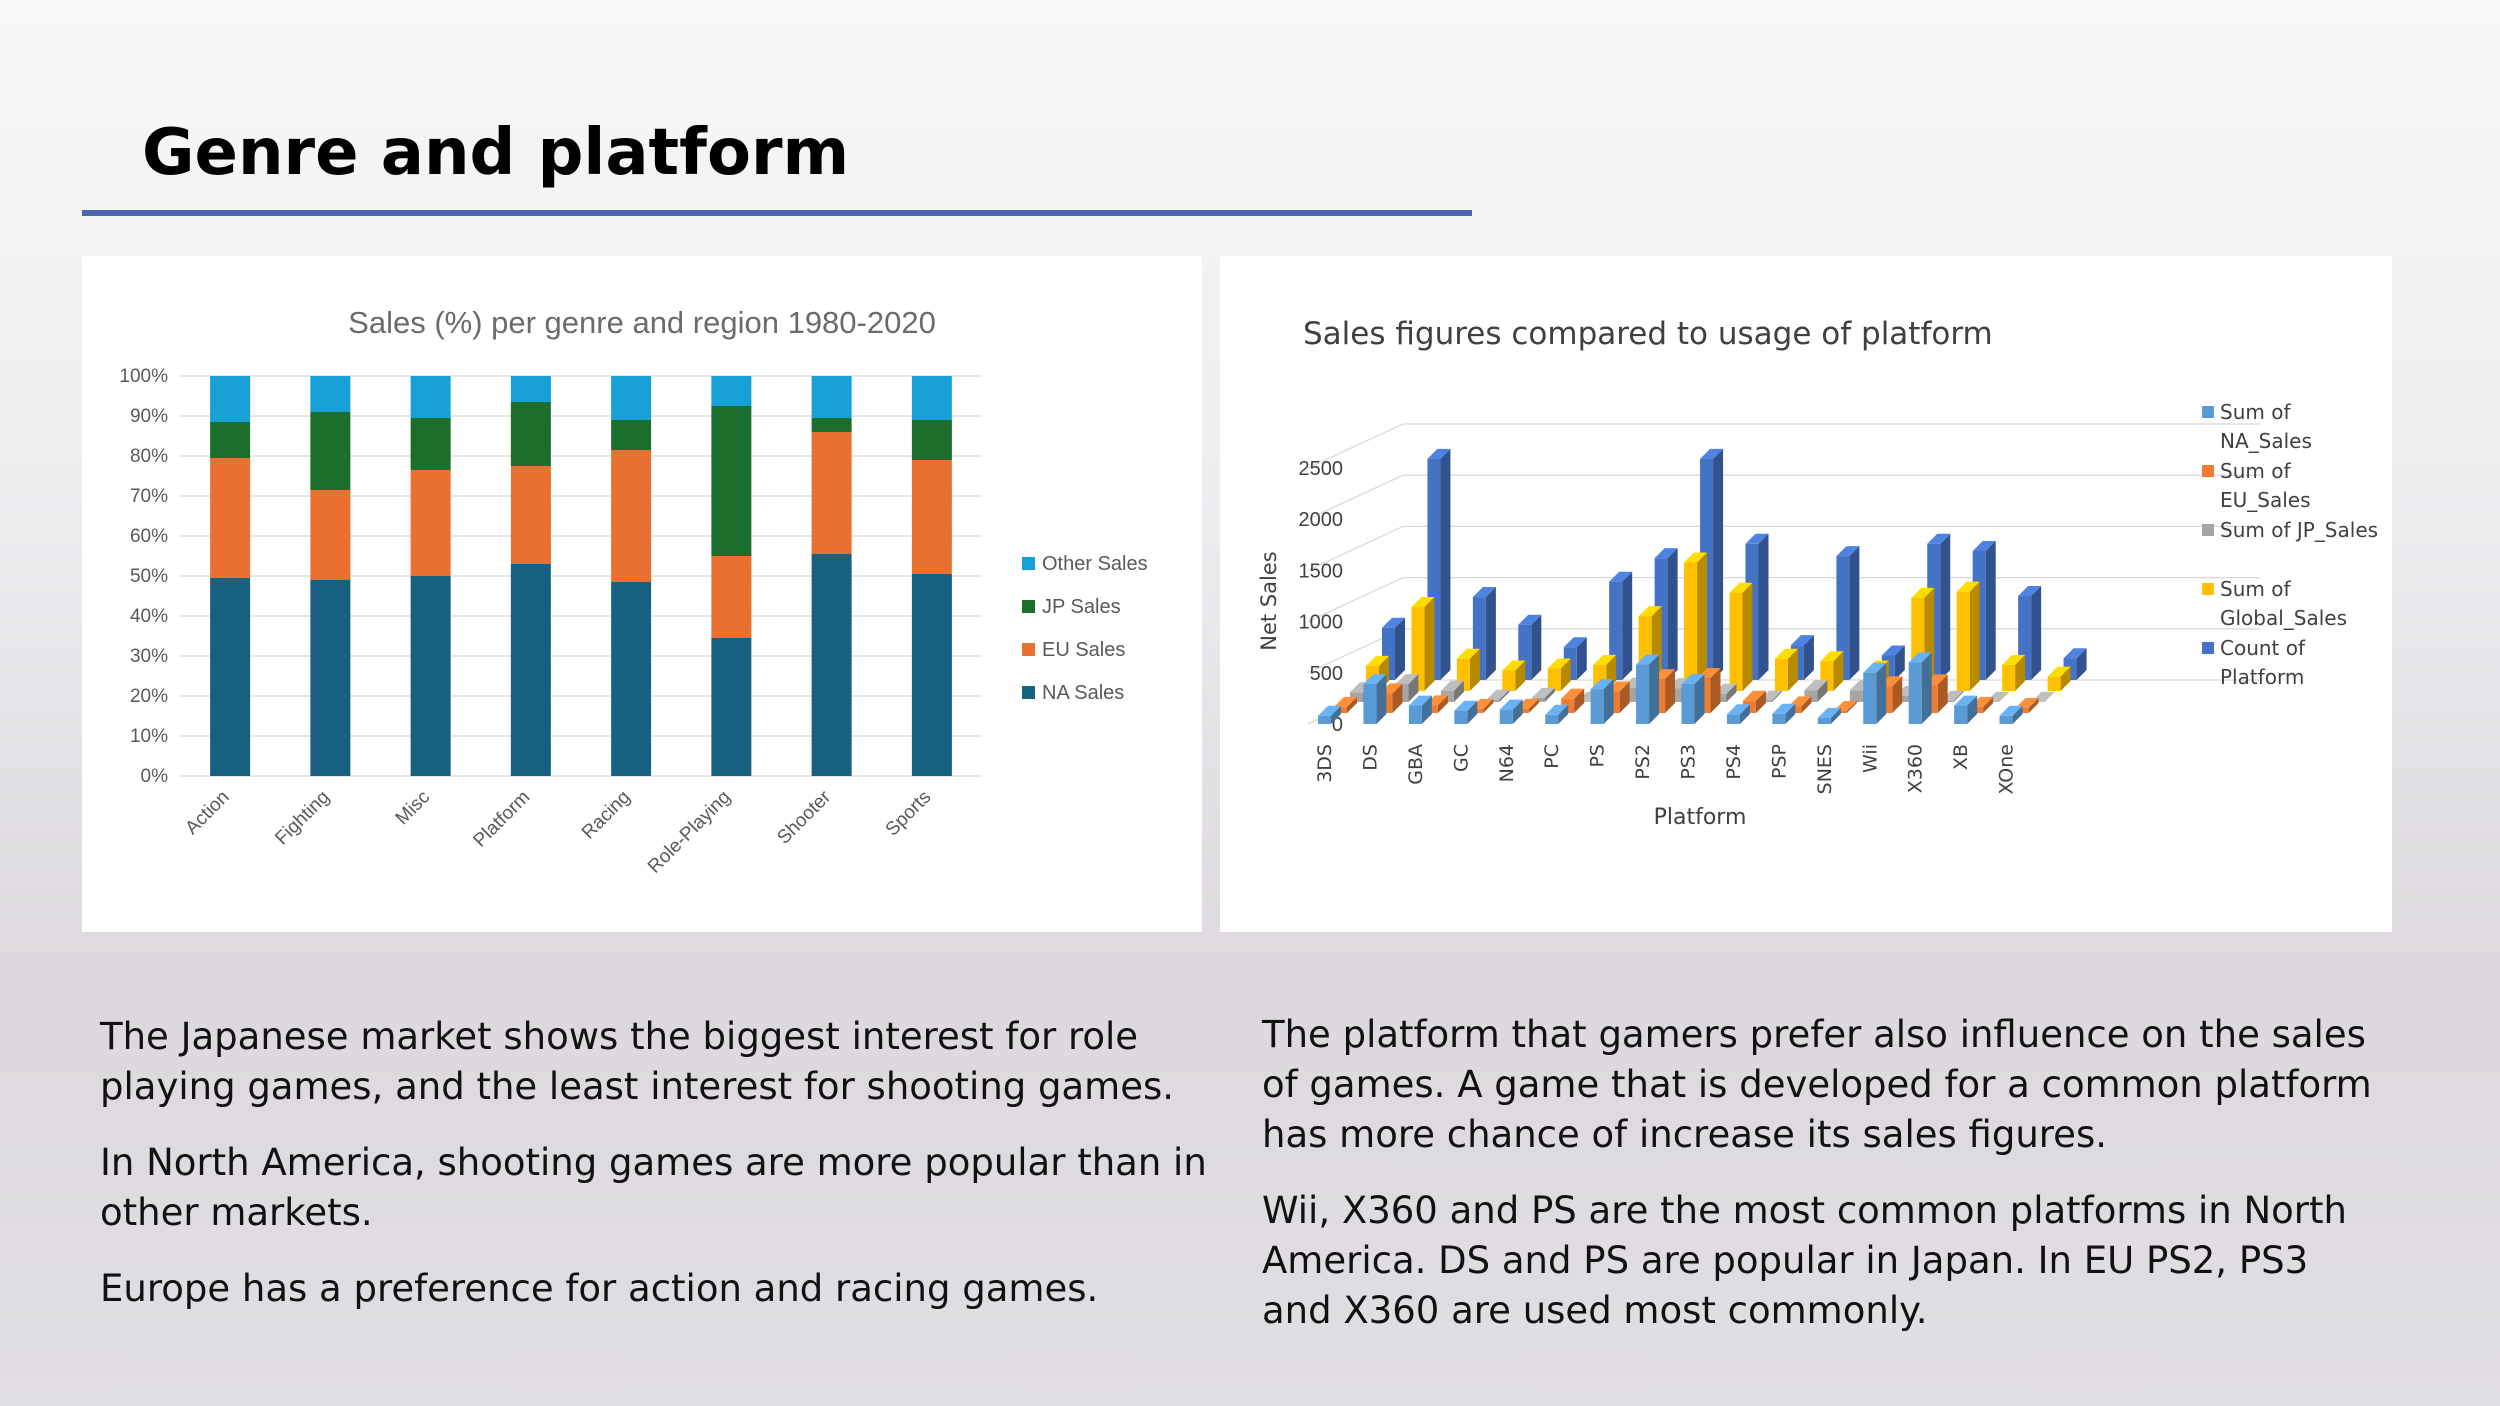 This screenshot has height=1406, width=2500. I want to click on y-tick-label: 1500, so click(1321, 571).